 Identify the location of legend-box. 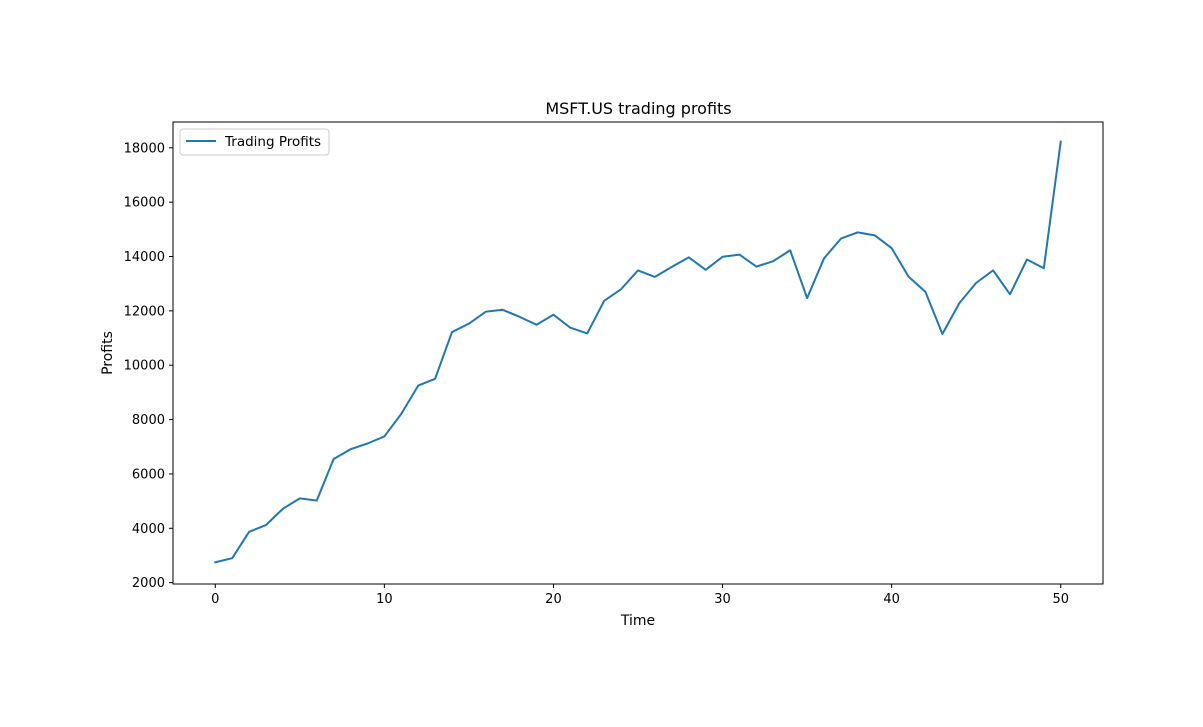
(254, 142).